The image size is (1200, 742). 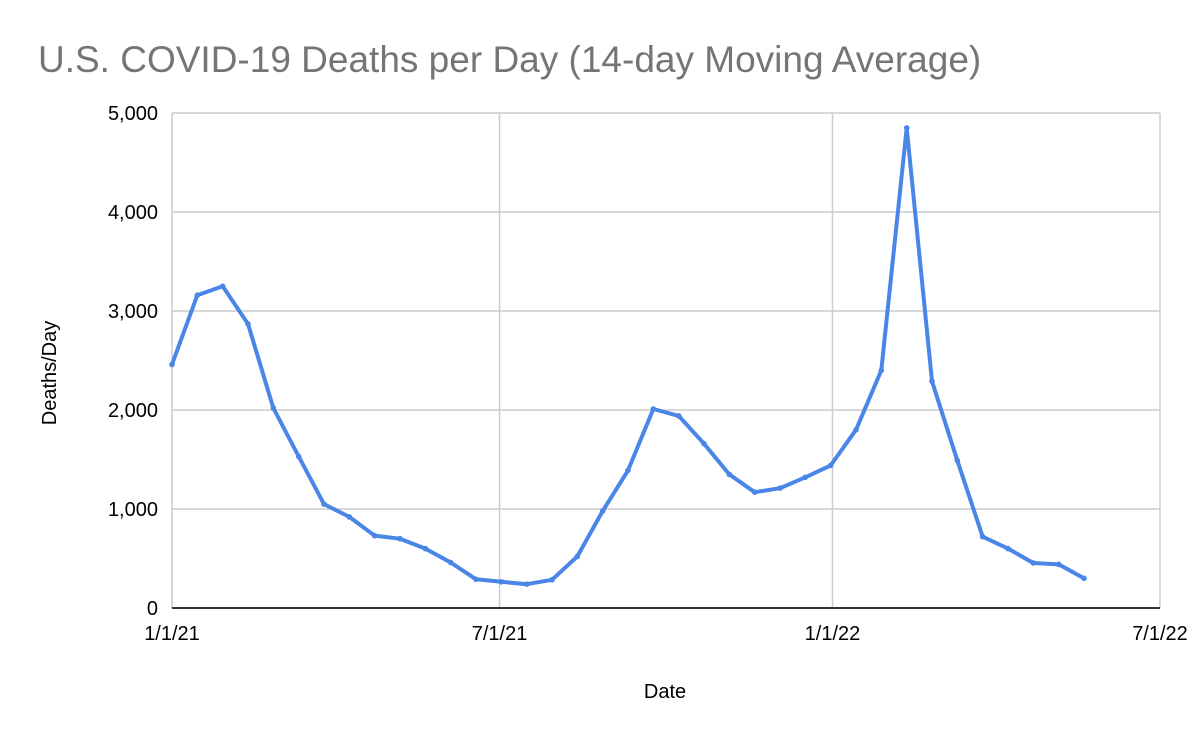 What do you see at coordinates (133, 213) in the screenshot?
I see `y-tick-label: 4,000` at bounding box center [133, 213].